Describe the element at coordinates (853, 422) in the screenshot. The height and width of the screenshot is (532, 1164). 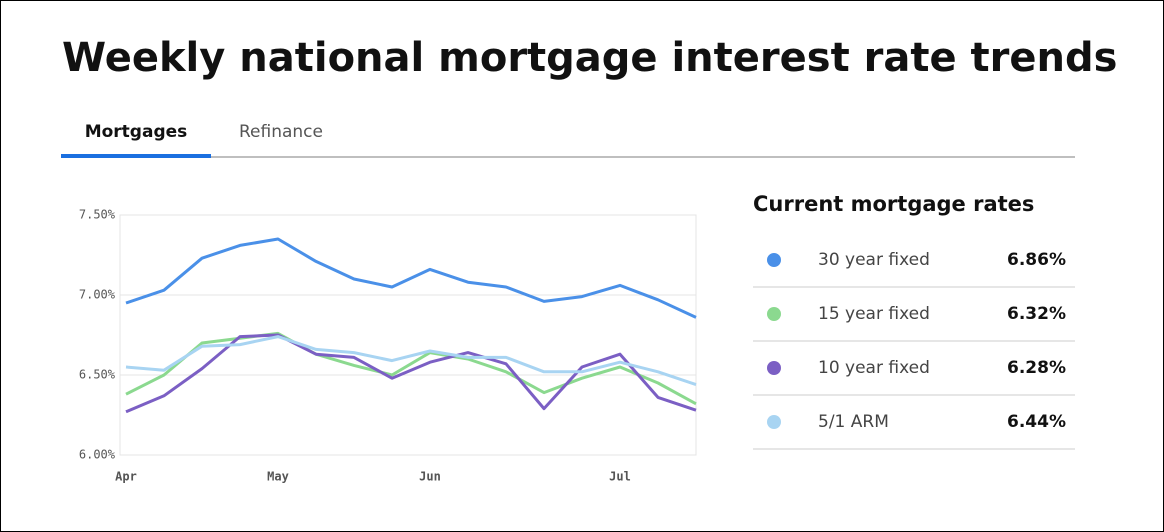
I see `legend-label: 5/1 ARM` at that location.